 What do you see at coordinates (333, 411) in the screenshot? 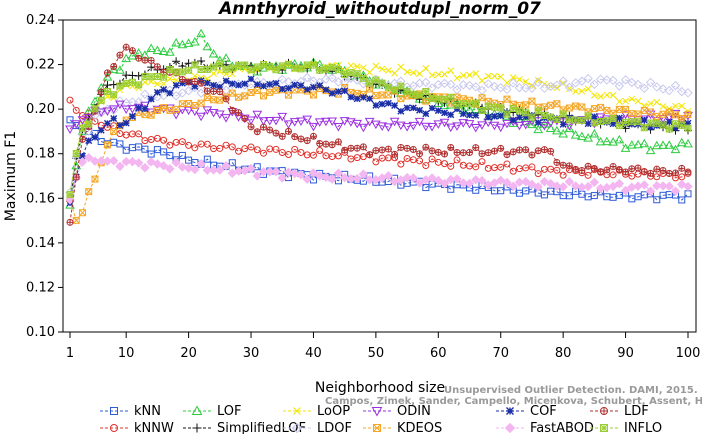
I see `legend-label: LoOP` at bounding box center [333, 411].